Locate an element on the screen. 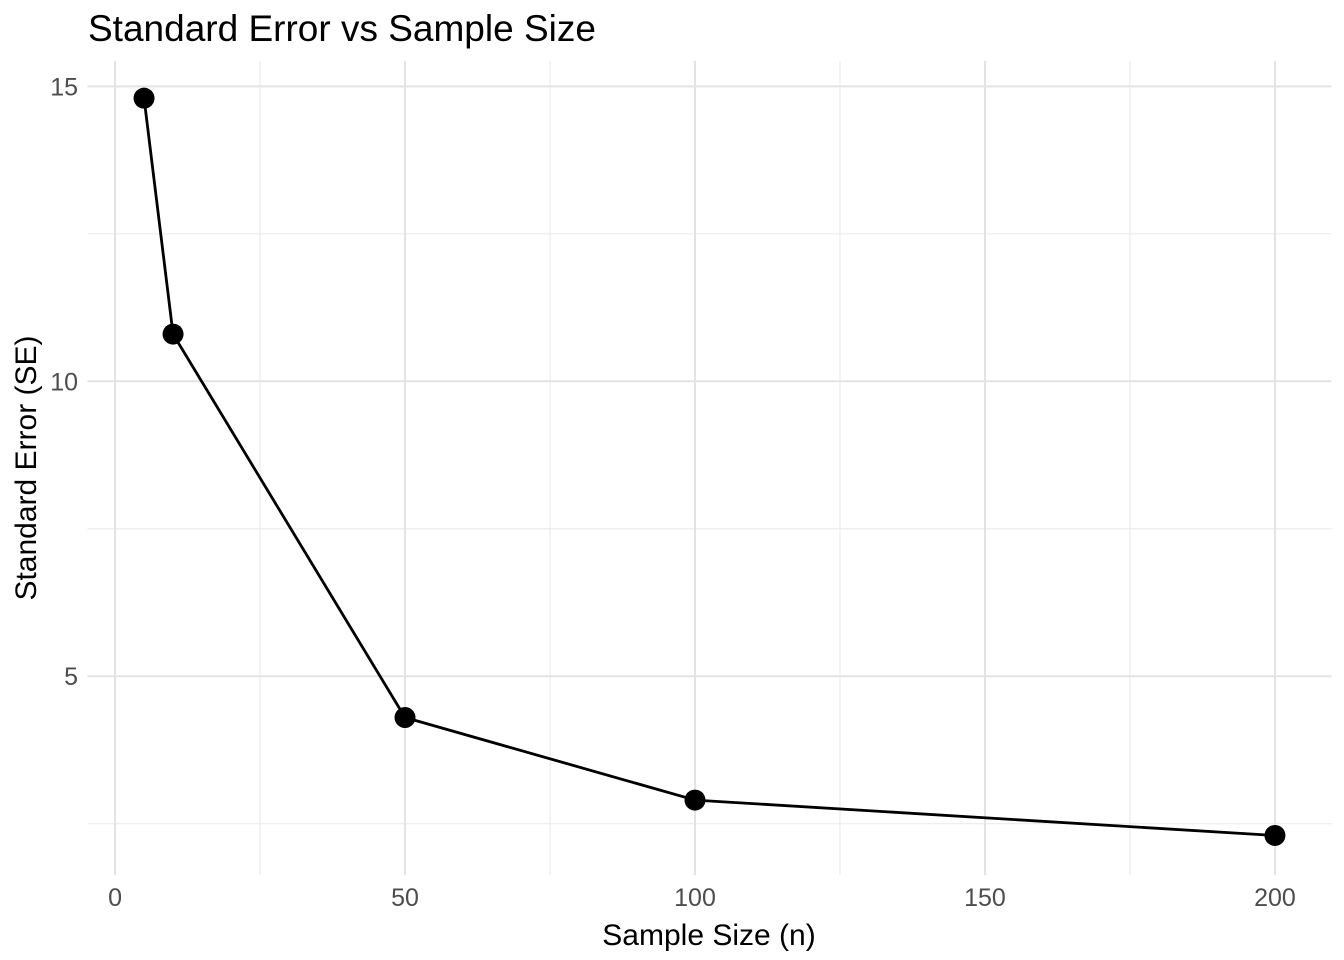 Image resolution: width=1344 pixels, height=960 pixels. plot-title: Standard Error vs Sample Size is located at coordinates (342, 28).